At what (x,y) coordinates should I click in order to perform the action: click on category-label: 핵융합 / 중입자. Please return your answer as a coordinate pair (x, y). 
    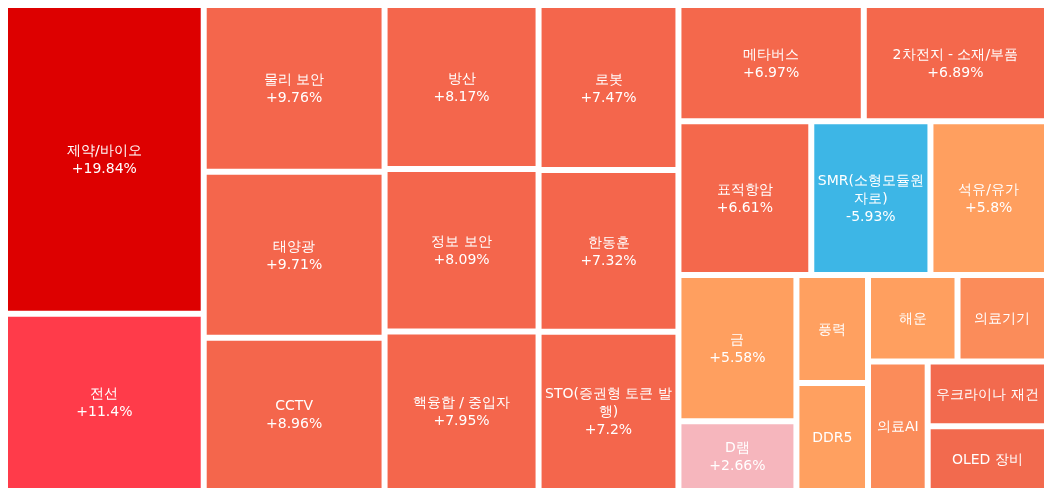
    Looking at the image, I should click on (461, 402).